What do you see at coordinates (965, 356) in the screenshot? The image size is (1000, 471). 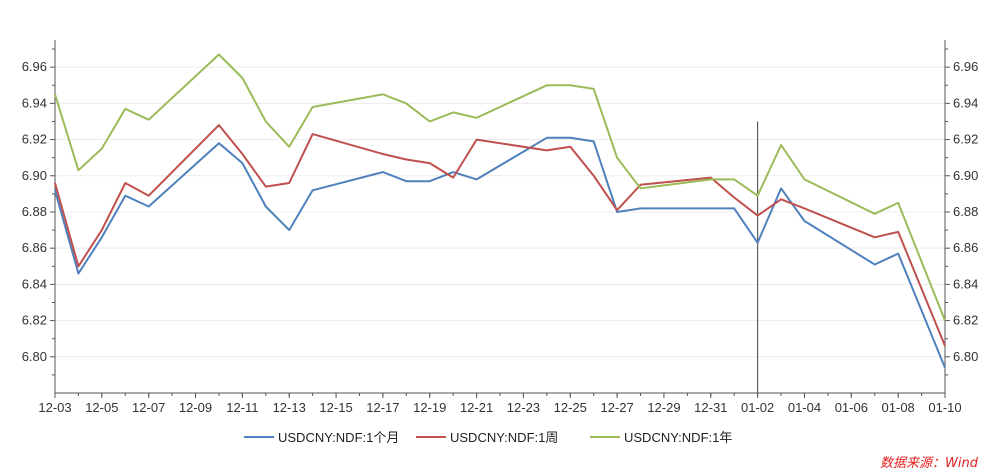 I see `y-tick-label-right: 6.80` at bounding box center [965, 356].